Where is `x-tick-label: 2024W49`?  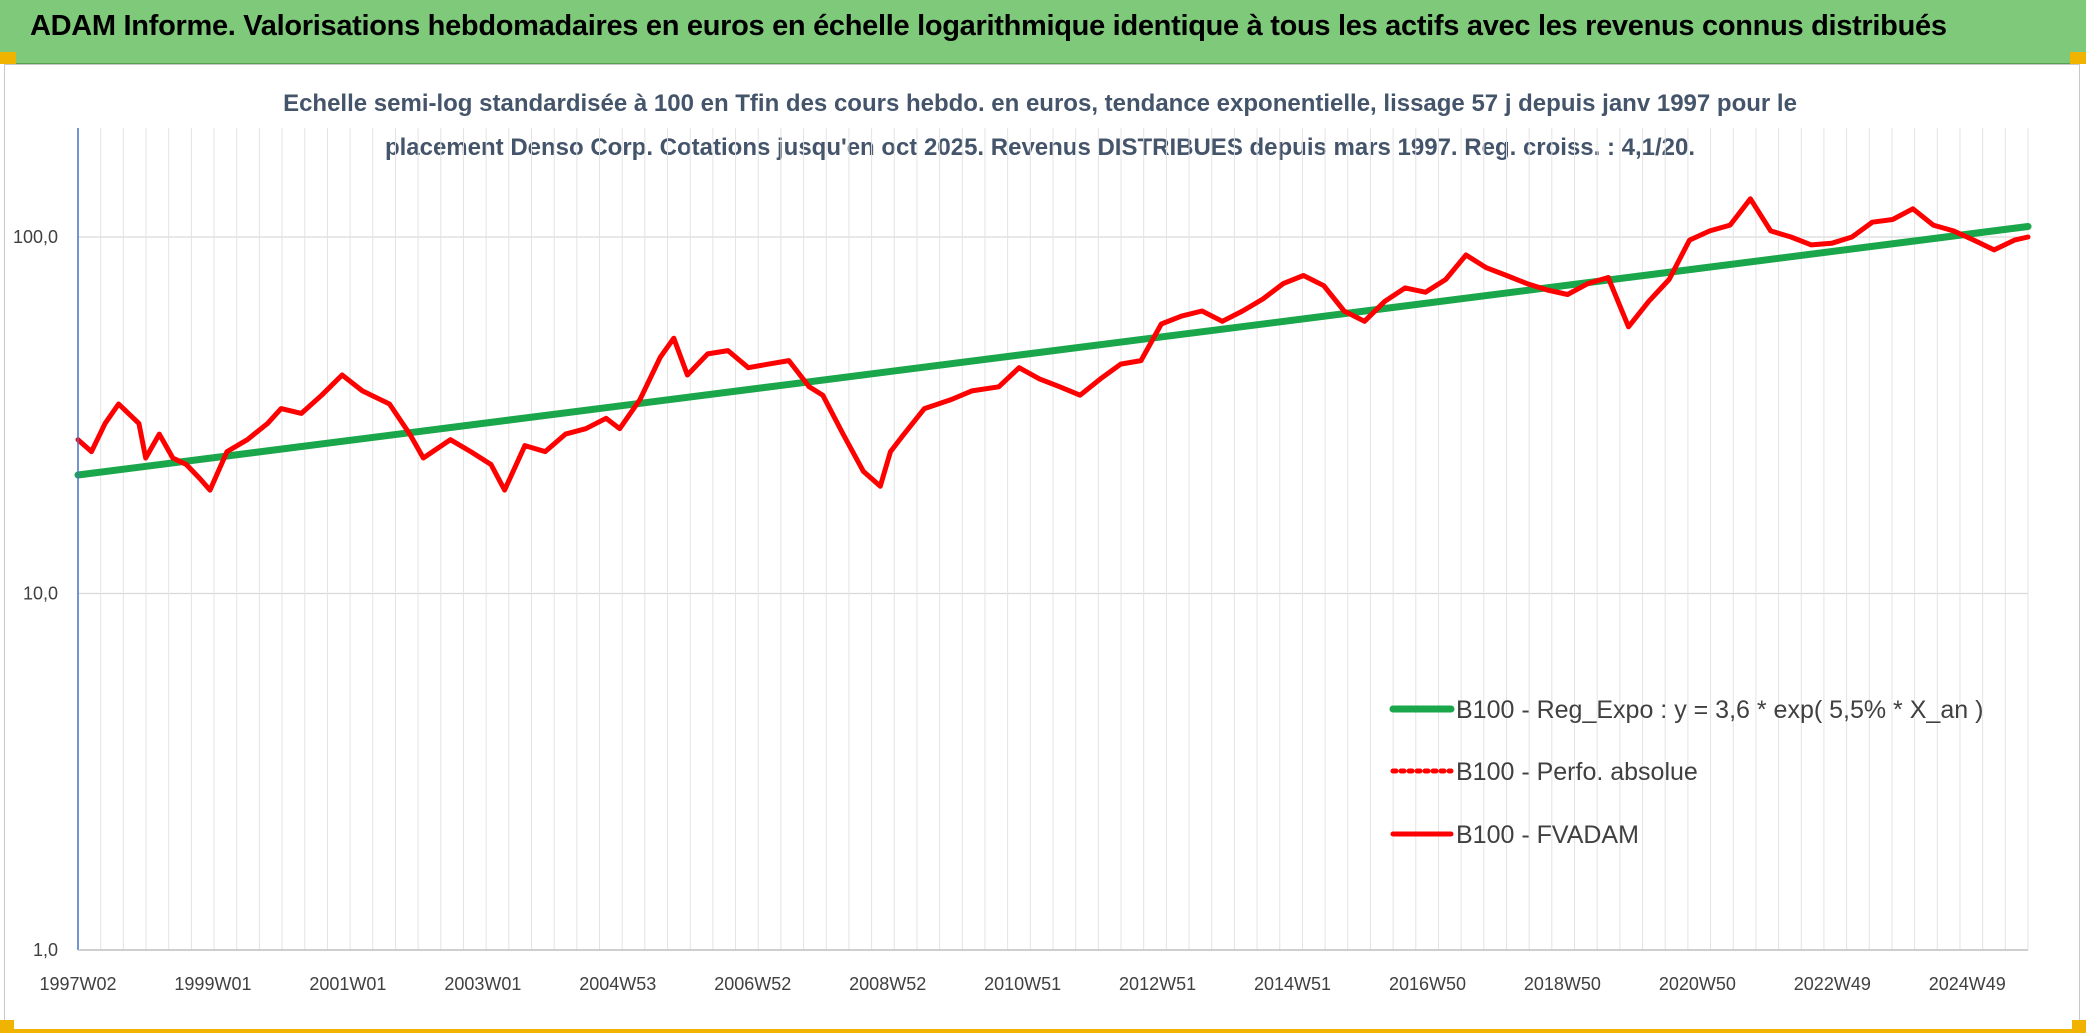
x-tick-label: 2024W49 is located at coordinates (1967, 984).